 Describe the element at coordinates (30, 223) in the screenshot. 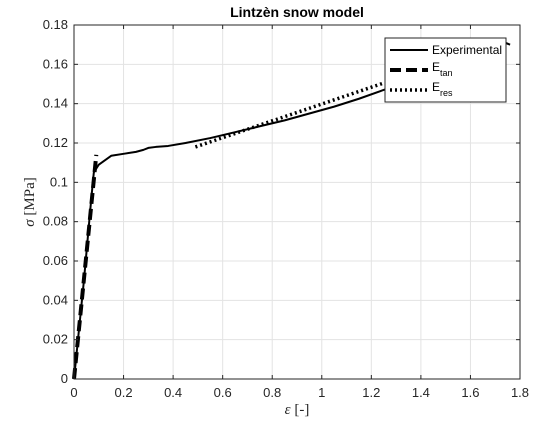

I see `y-axis-symbol: σ` at that location.